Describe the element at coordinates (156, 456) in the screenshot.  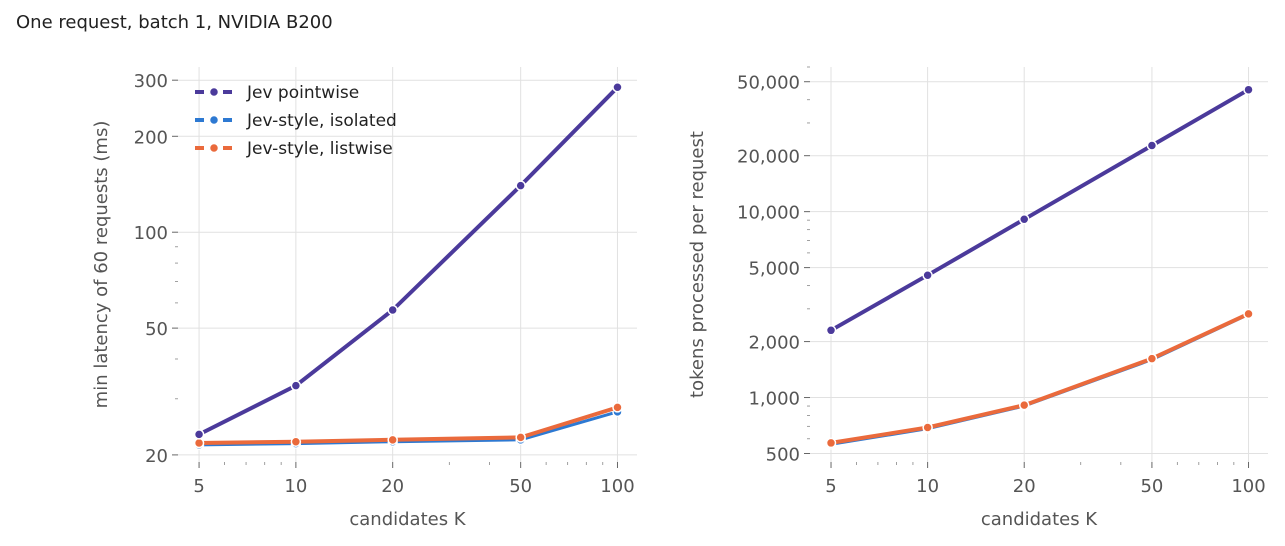
I see `y-tick-label: 20` at that location.